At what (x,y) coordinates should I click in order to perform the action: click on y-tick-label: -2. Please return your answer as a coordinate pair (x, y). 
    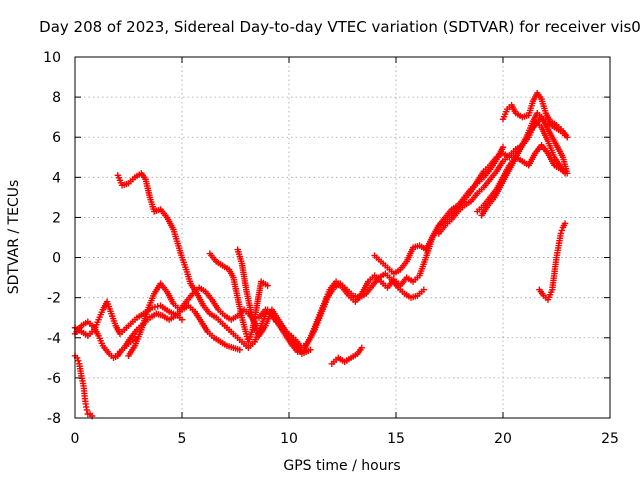
    Looking at the image, I should click on (54, 299).